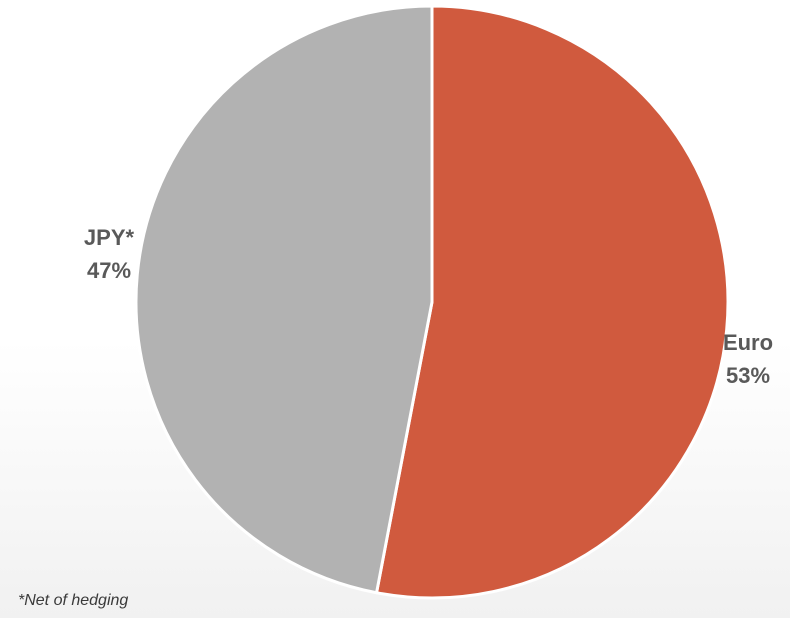  Describe the element at coordinates (73, 601) in the screenshot. I see `footnote: *Net of hedging` at that location.